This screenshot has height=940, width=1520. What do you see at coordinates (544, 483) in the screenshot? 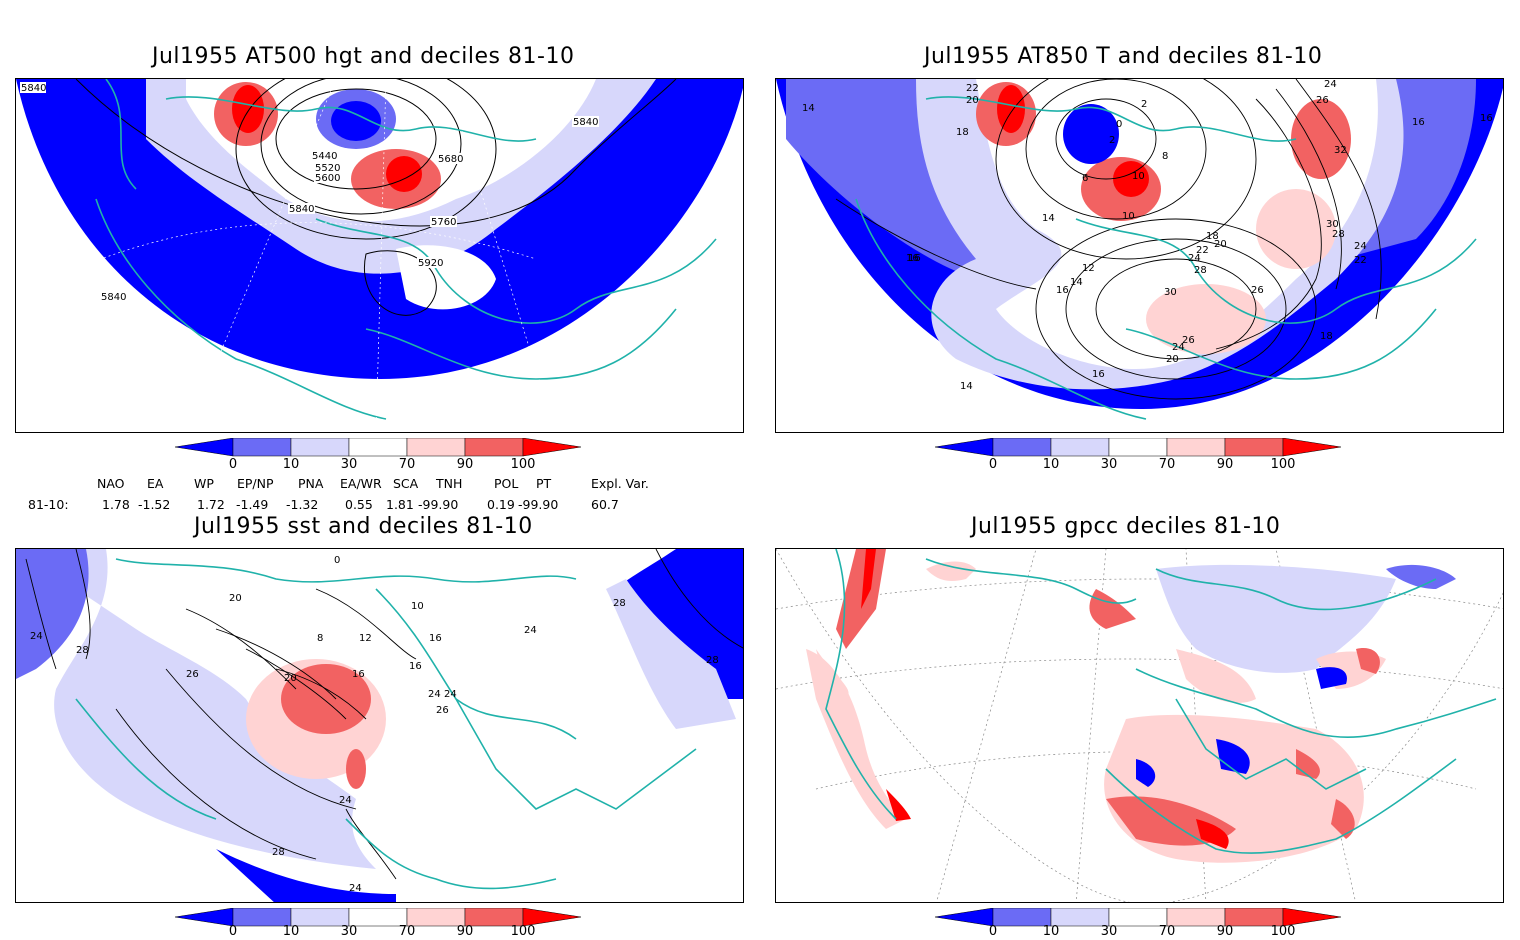
I see `index-header: PT` at bounding box center [544, 483].